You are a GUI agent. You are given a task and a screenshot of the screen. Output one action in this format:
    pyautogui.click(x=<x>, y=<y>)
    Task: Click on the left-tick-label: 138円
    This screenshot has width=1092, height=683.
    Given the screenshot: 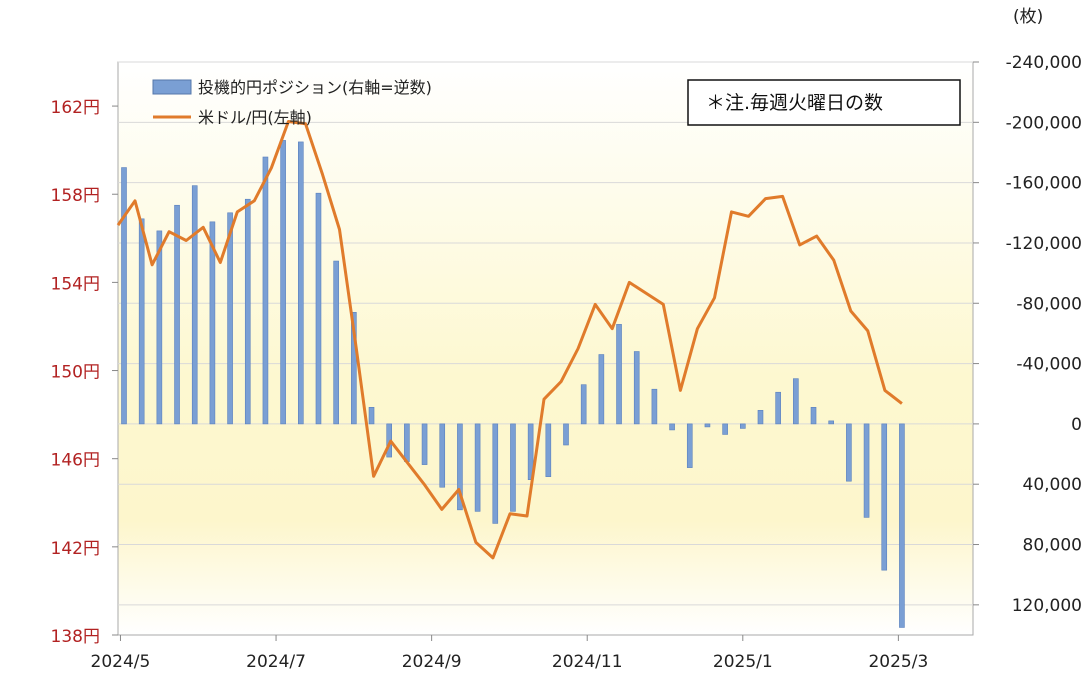 What is the action you would take?
    pyautogui.click(x=75, y=637)
    